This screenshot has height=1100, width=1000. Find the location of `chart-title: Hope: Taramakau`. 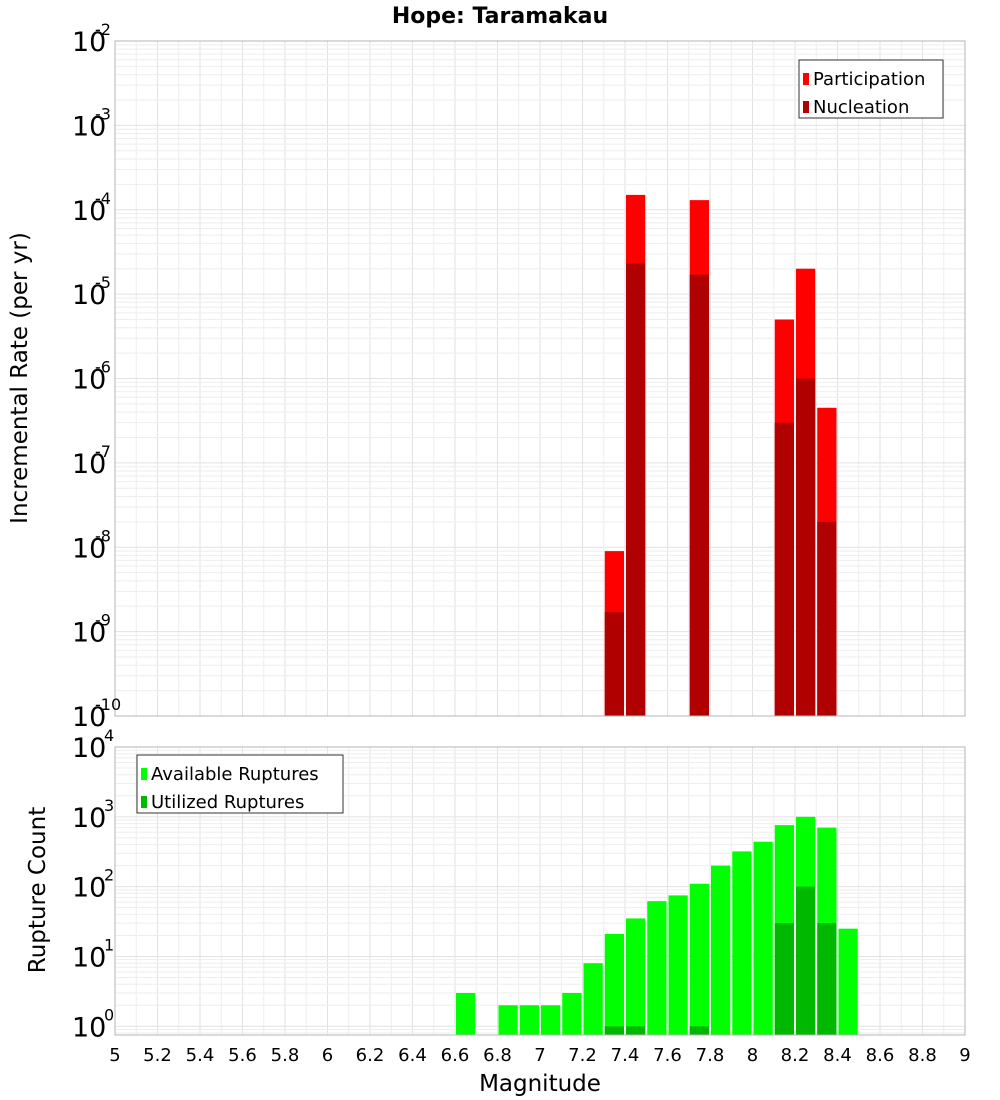

chart-title: Hope: Taramakau is located at coordinates (500, 16).